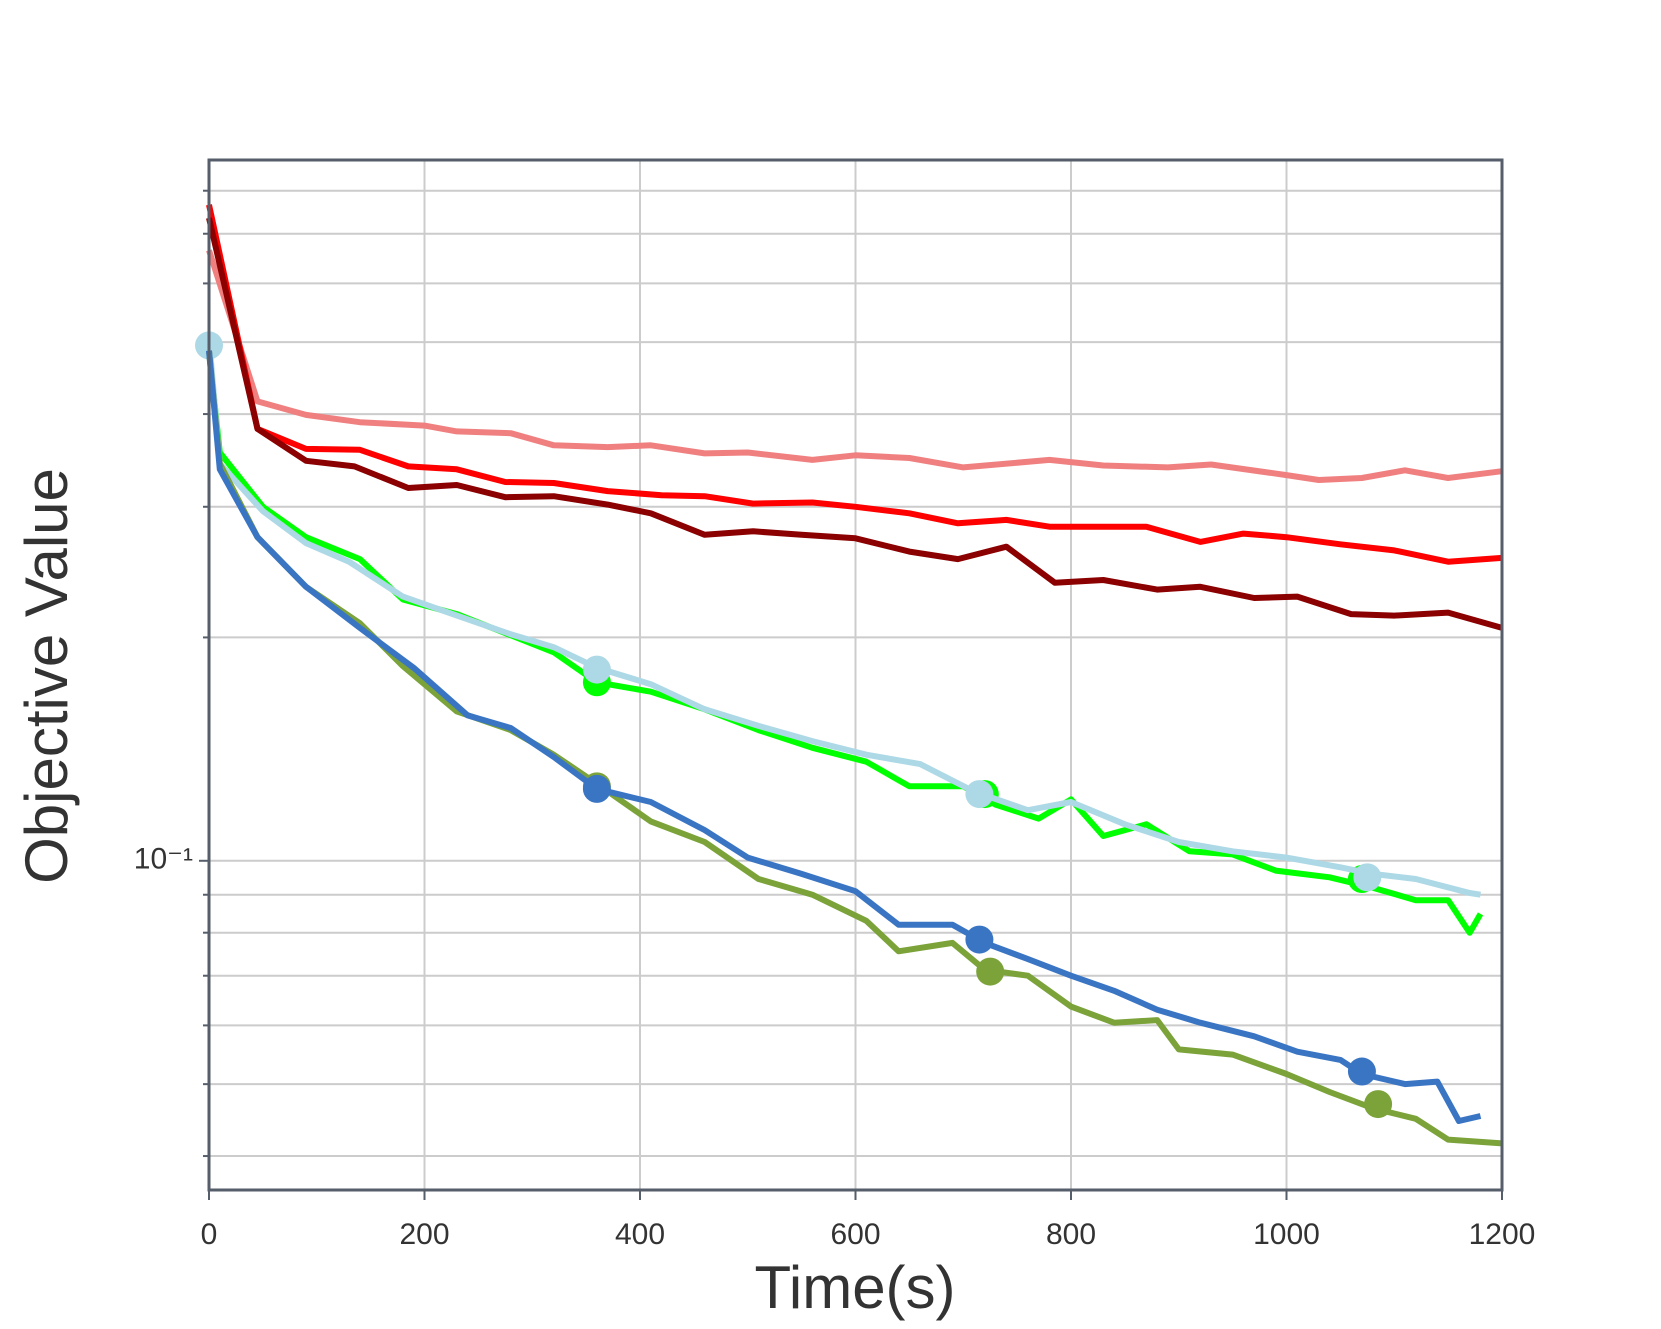 Image resolution: width=1661 pixels, height=1329 pixels. I want to click on x-tick-label: 1000, so click(1286, 1234).